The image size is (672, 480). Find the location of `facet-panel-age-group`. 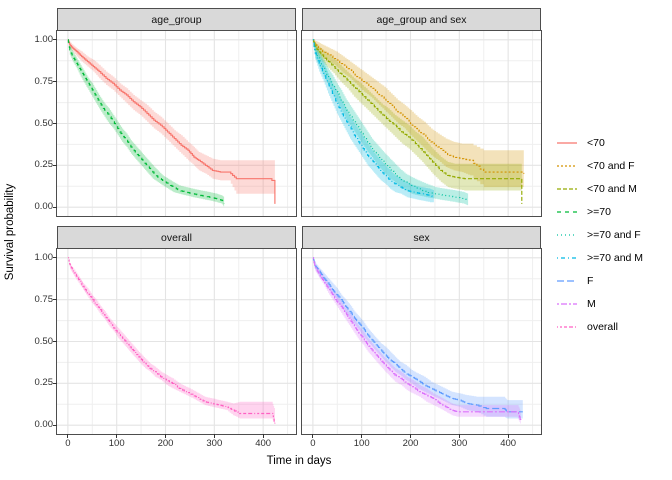

facet-panel-age-group is located at coordinates (176, 123).